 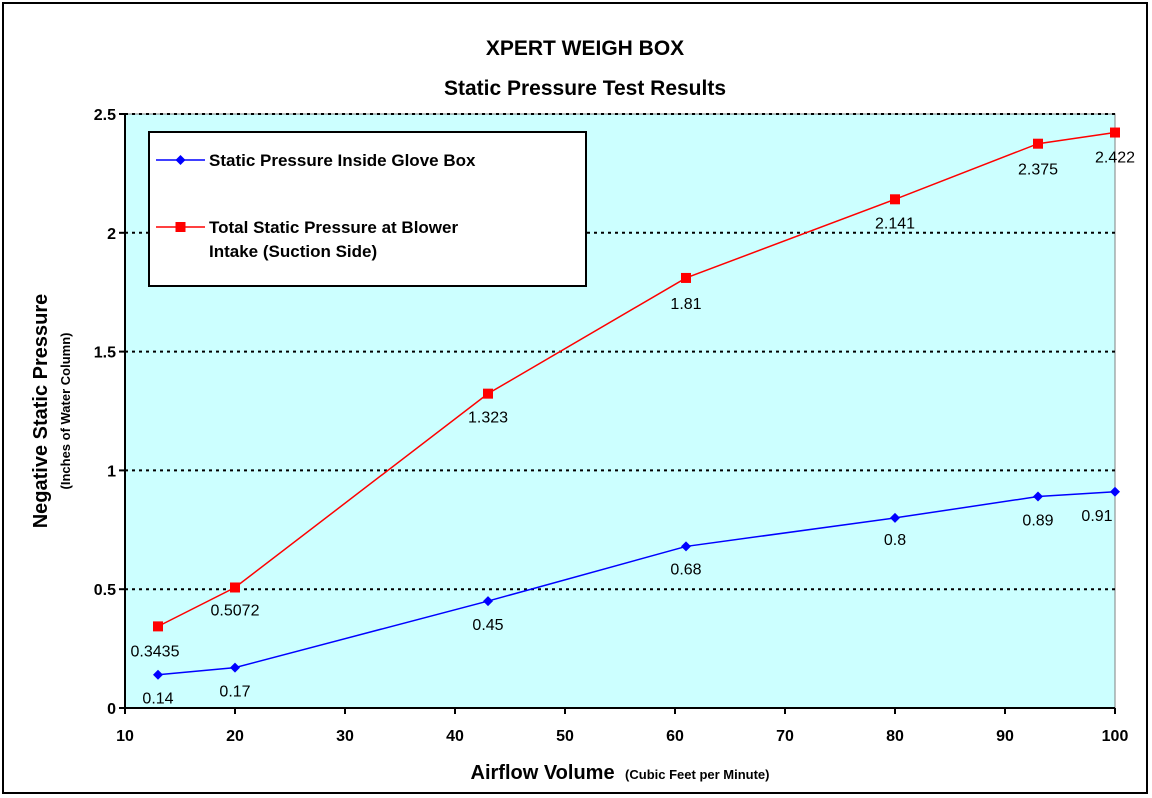 What do you see at coordinates (105, 590) in the screenshot?
I see `y-tick-label-1: 0.5` at bounding box center [105, 590].